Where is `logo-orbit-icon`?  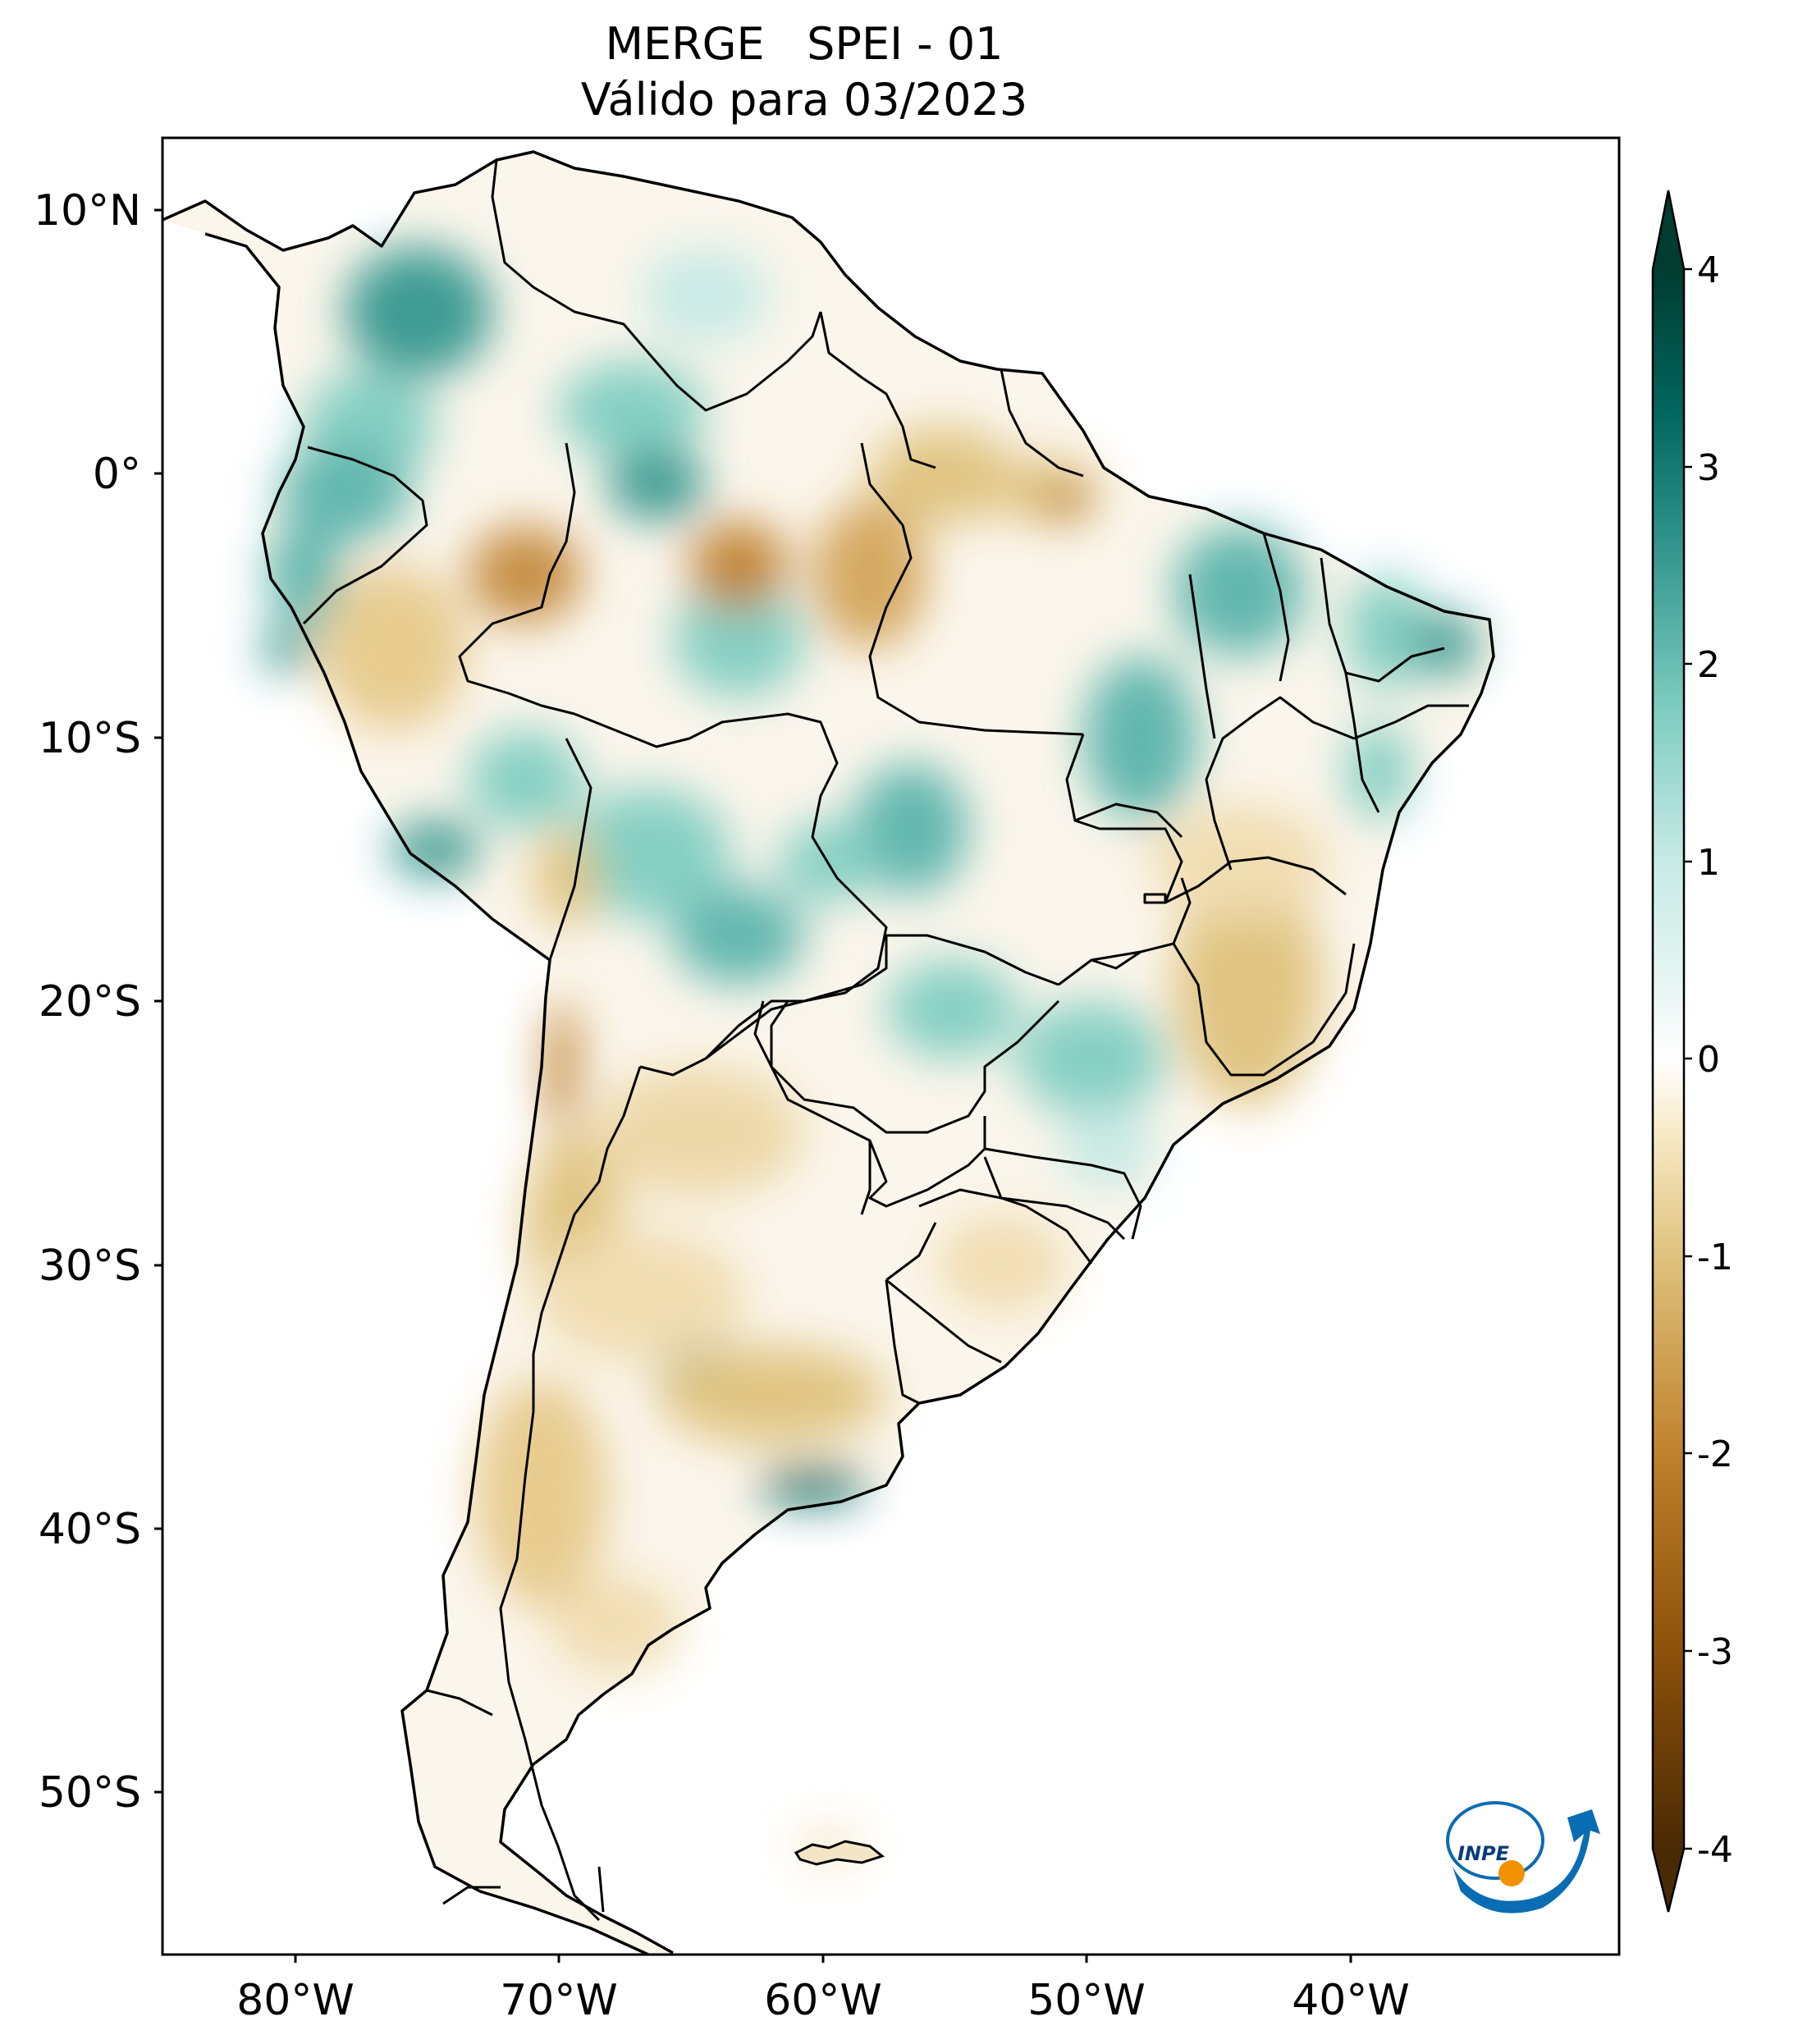
logo-orbit-icon is located at coordinates (1495, 1840).